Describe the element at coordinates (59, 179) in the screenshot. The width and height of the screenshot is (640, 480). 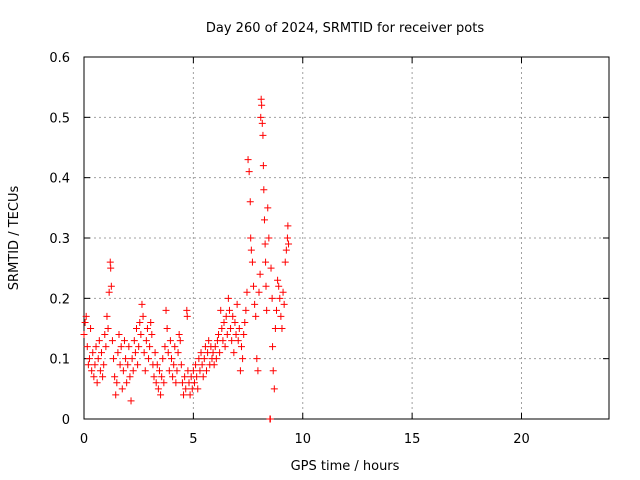
I see `y-tick-label: 0.4` at that location.